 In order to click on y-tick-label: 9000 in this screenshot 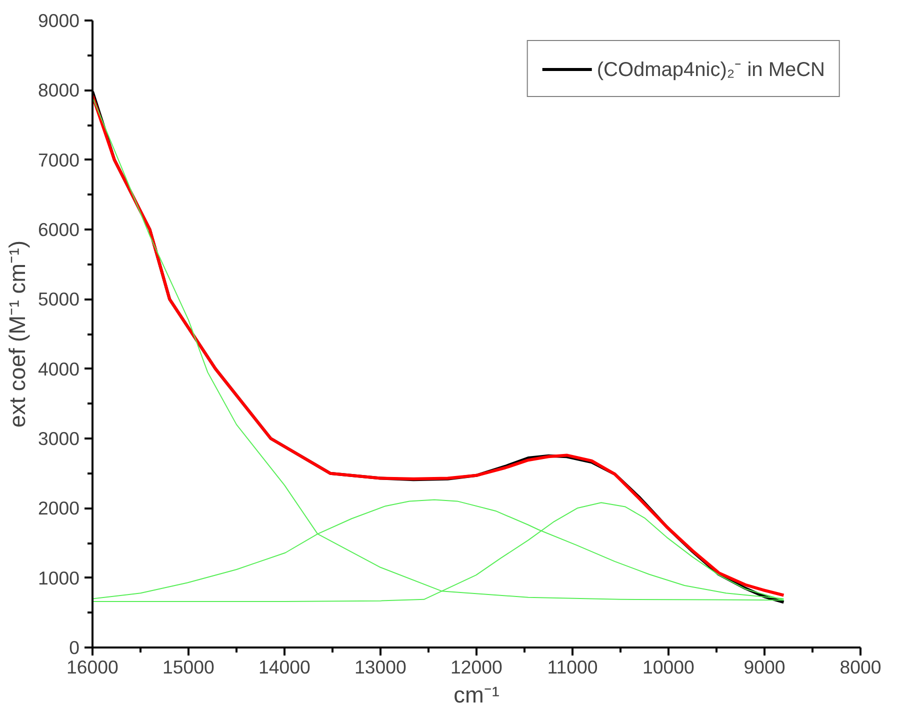, I will do `click(59, 20)`.